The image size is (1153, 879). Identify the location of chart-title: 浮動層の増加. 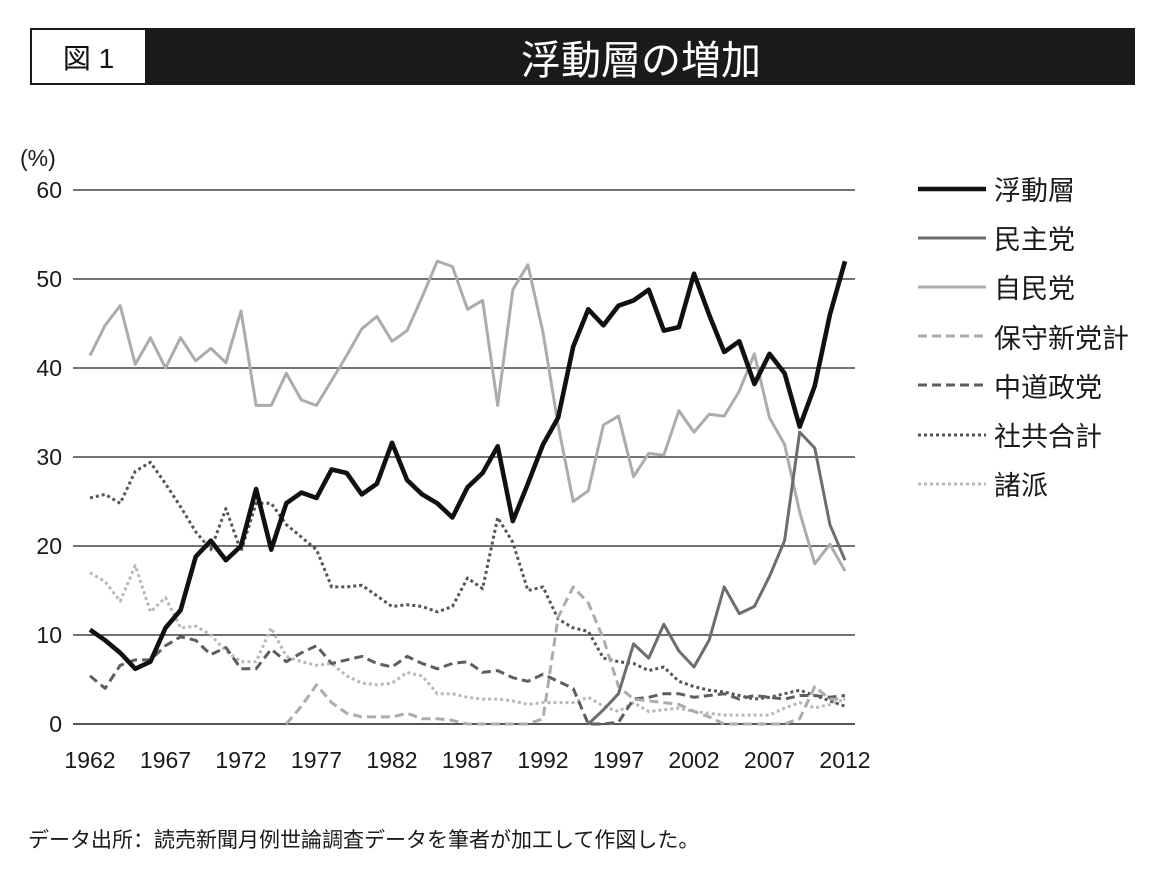
(641, 60).